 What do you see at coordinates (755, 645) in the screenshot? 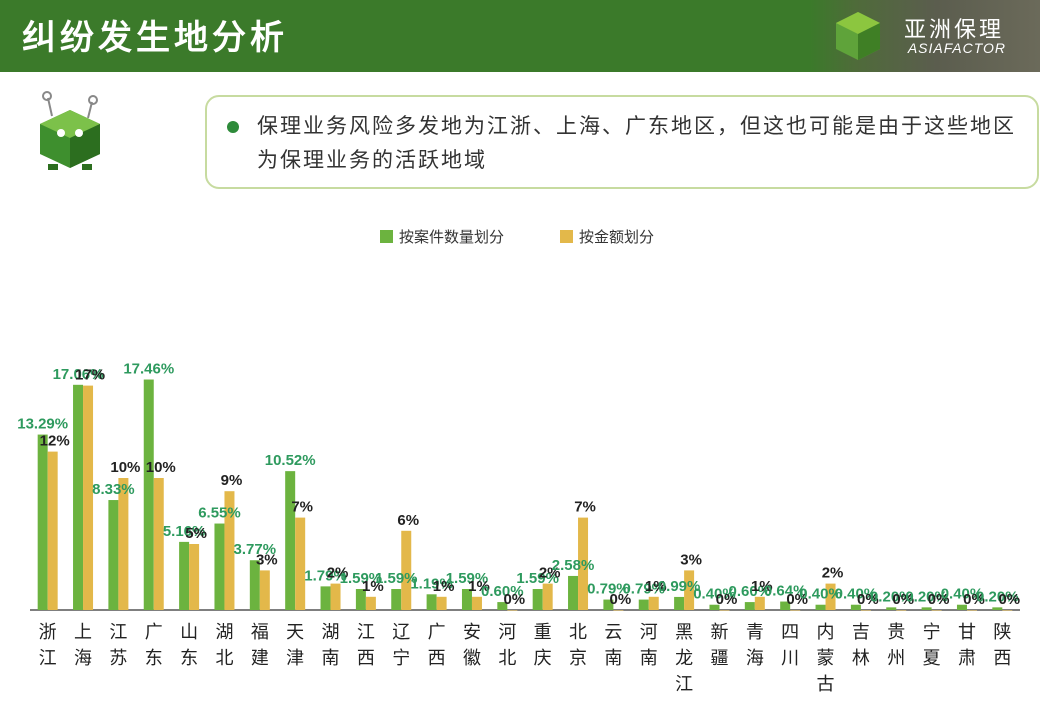
I see `category-label-20: 青海` at bounding box center [755, 645].